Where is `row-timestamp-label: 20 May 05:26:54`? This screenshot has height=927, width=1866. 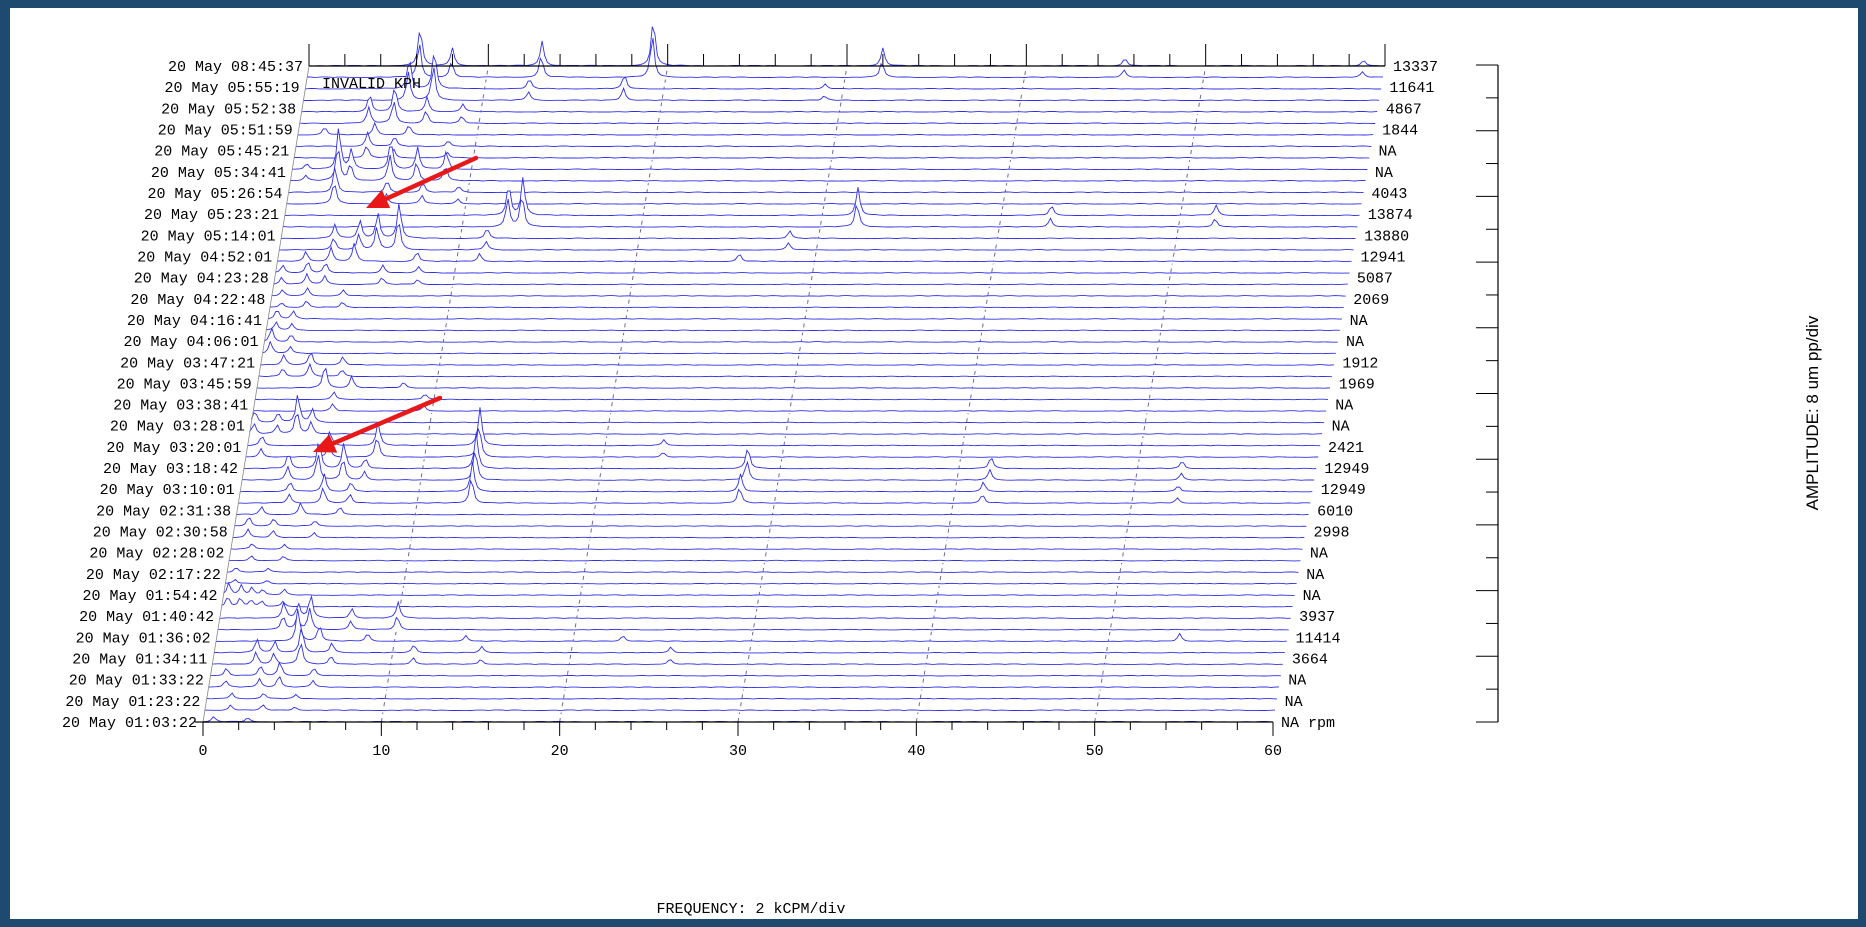 row-timestamp-label: 20 May 05:26:54 is located at coordinates (214, 194).